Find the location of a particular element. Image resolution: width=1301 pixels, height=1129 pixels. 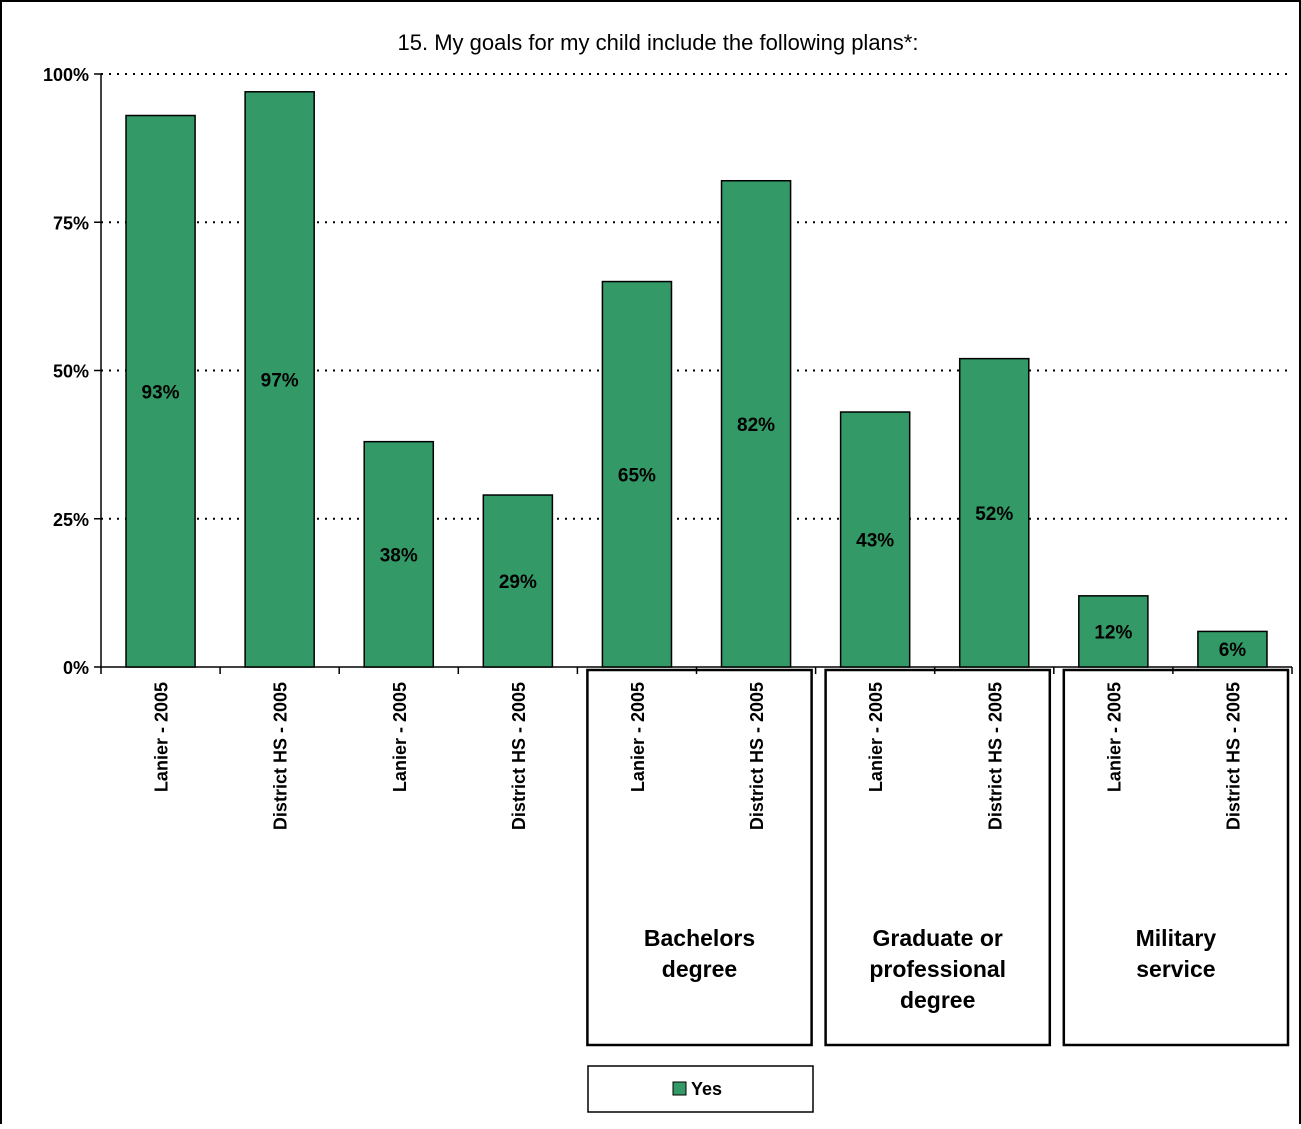

legend: Yes is located at coordinates (700, 1089).